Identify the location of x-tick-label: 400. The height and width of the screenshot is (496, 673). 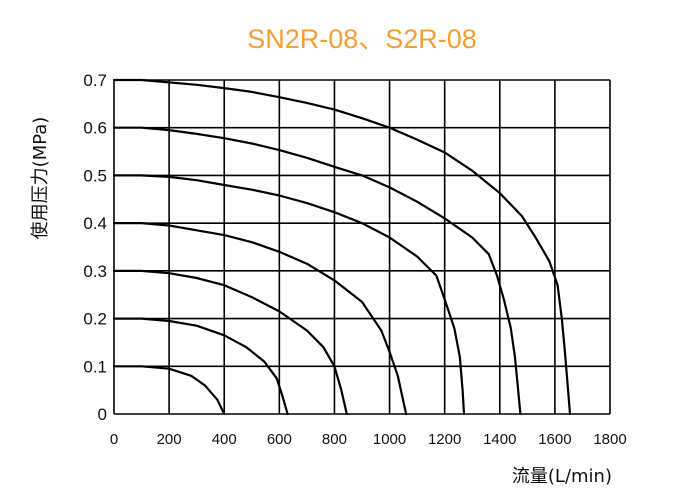
(224, 439).